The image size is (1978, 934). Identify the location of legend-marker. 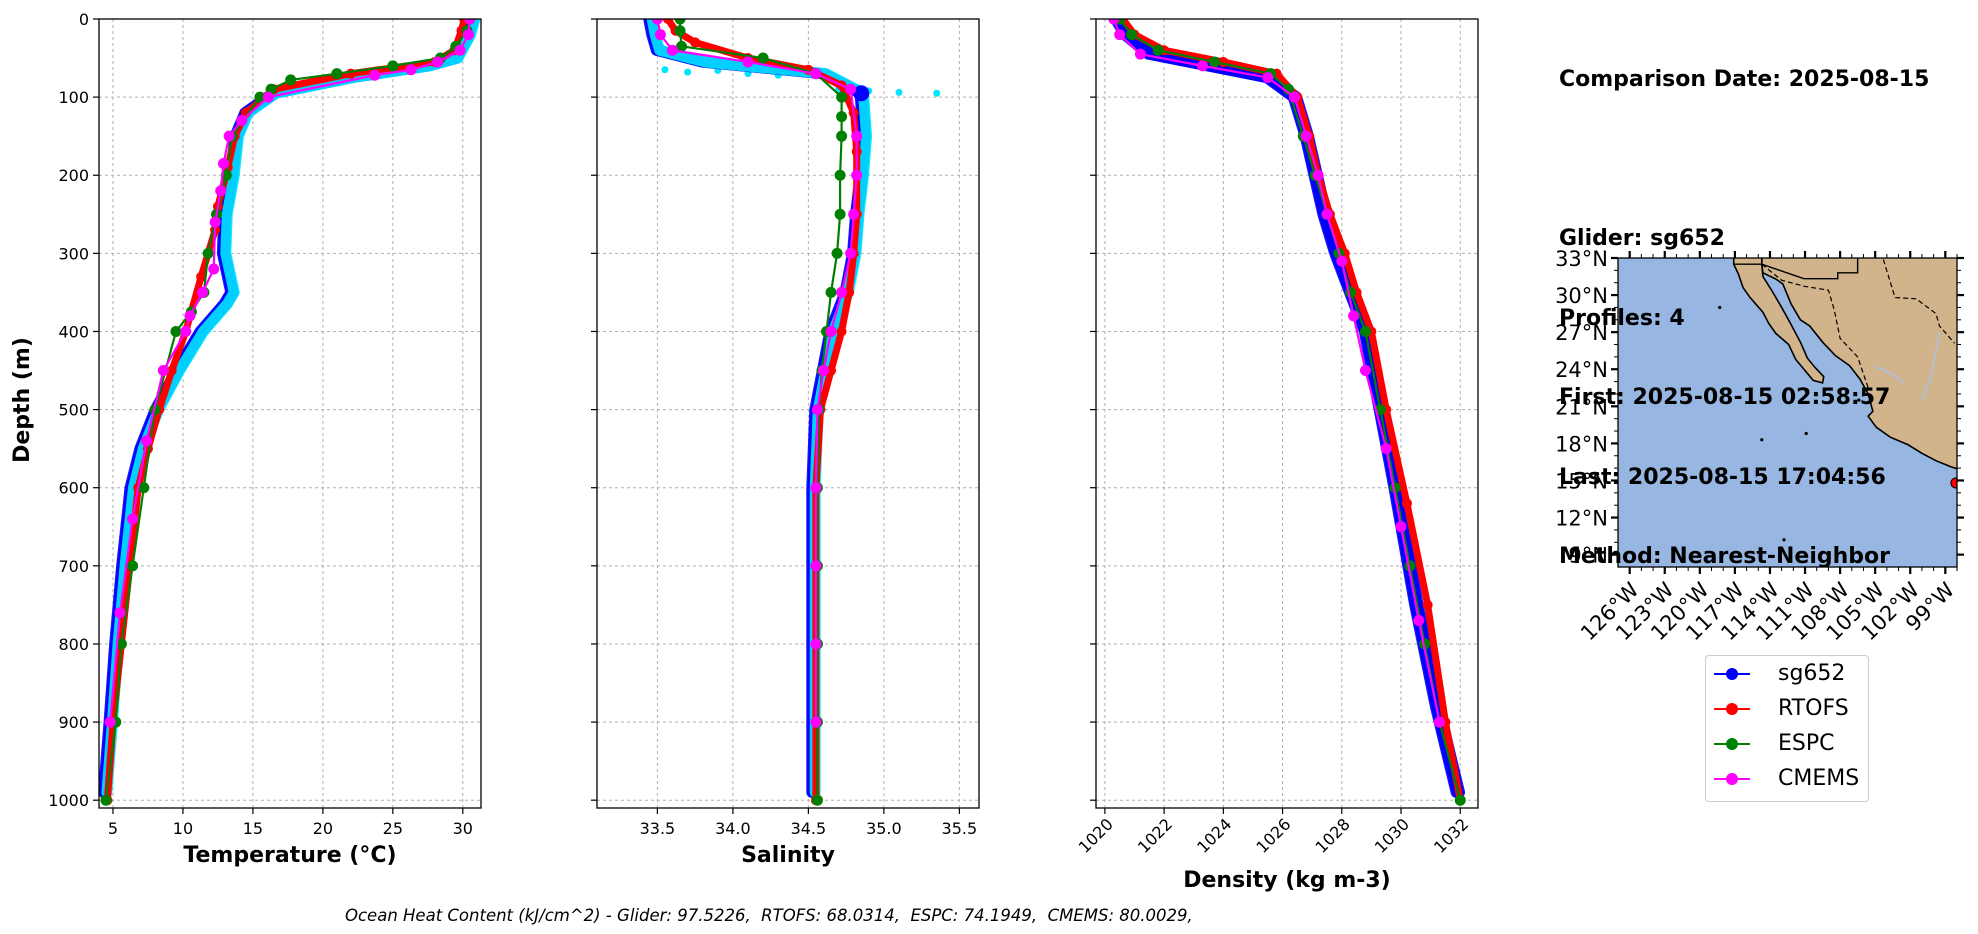
(1732, 674).